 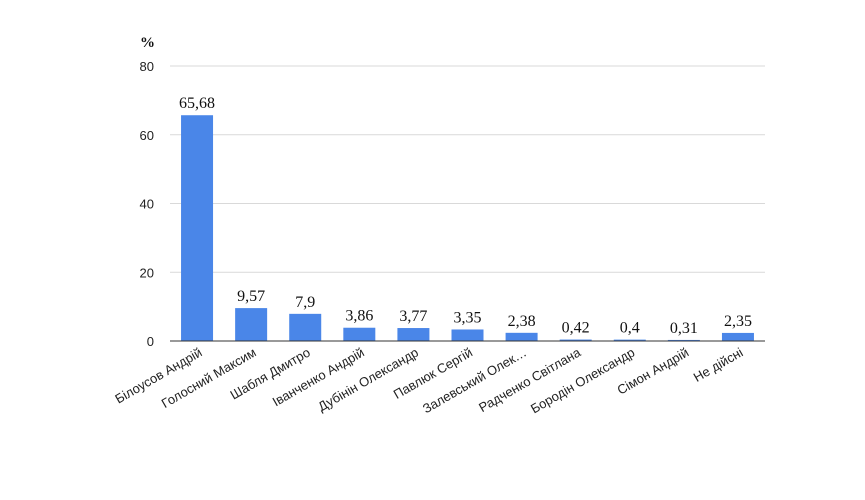 What do you see at coordinates (630, 328) in the screenshot?
I see `data-label: 0,4` at bounding box center [630, 328].